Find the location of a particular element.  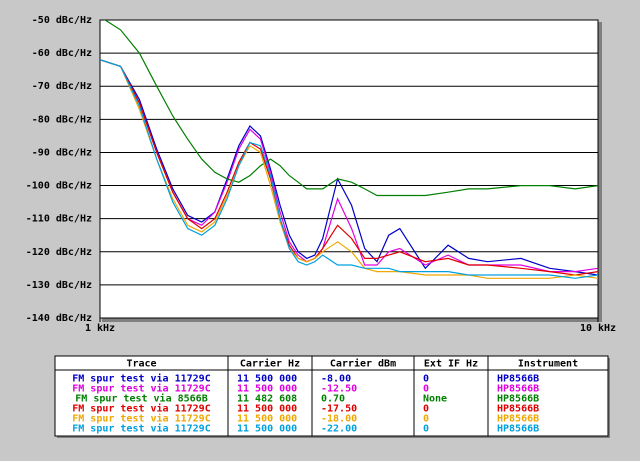

table-cell: -18.00 is located at coordinates (339, 419).